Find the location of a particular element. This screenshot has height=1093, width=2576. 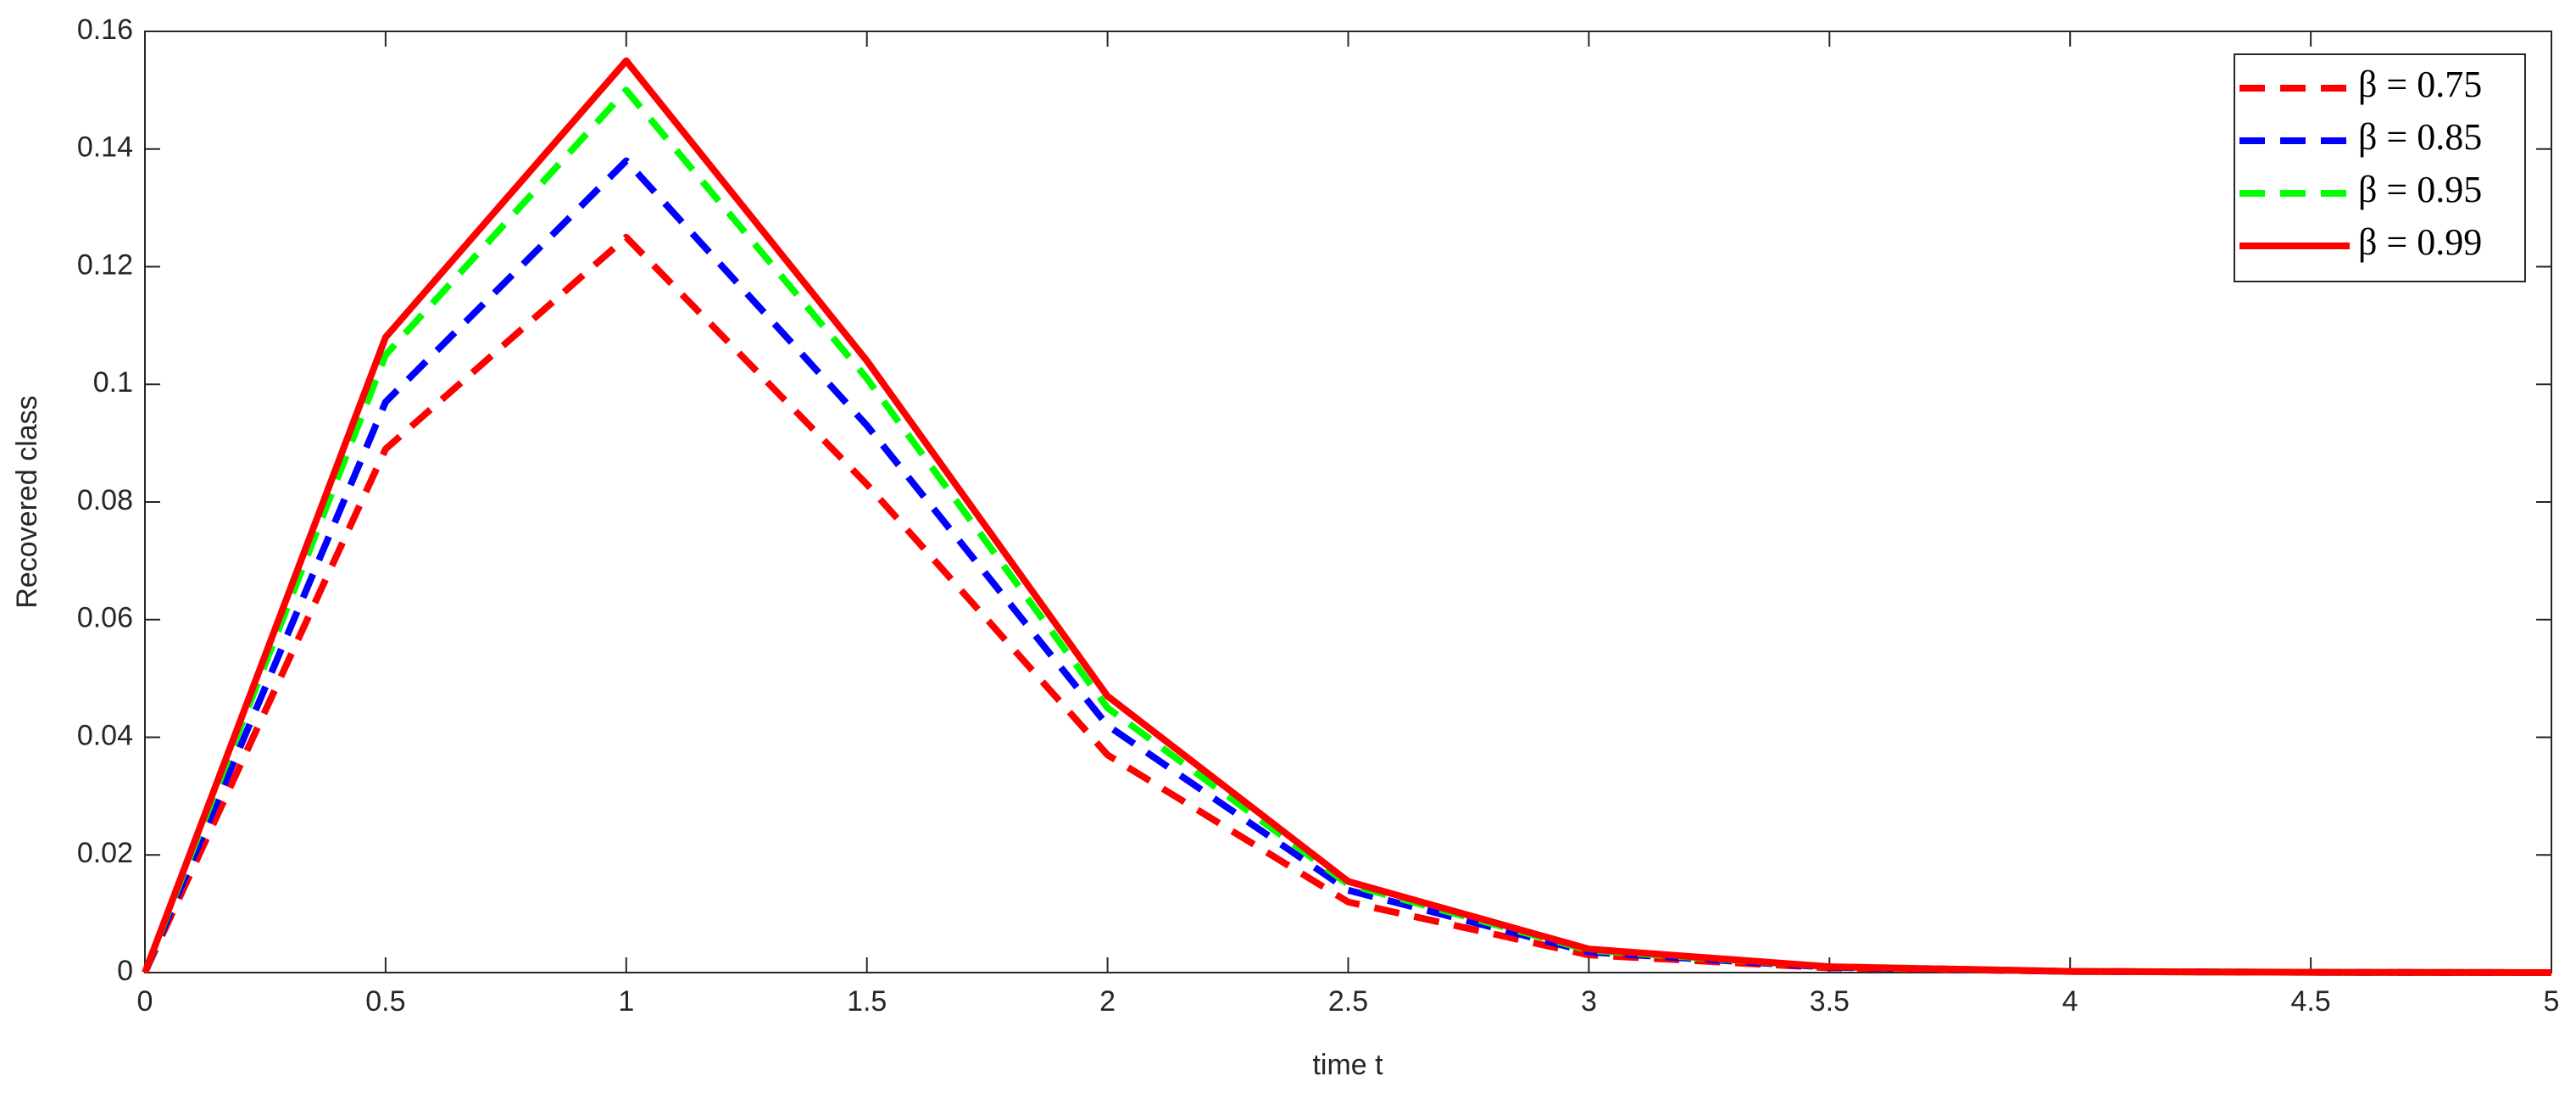

y-tick-label: 0.14 is located at coordinates (105, 147).